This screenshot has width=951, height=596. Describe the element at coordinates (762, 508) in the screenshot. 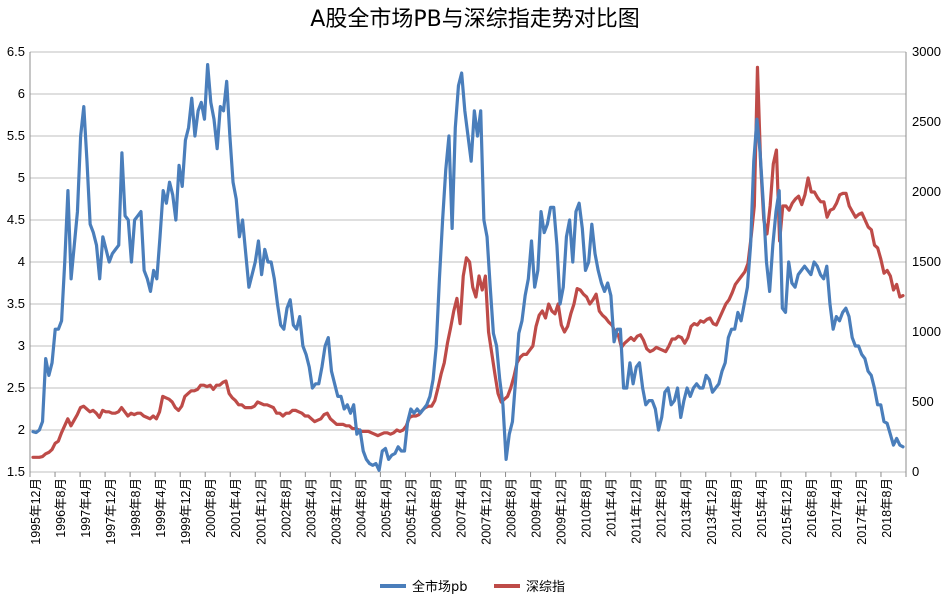

I see `x-tick-label: 2015年4月` at that location.